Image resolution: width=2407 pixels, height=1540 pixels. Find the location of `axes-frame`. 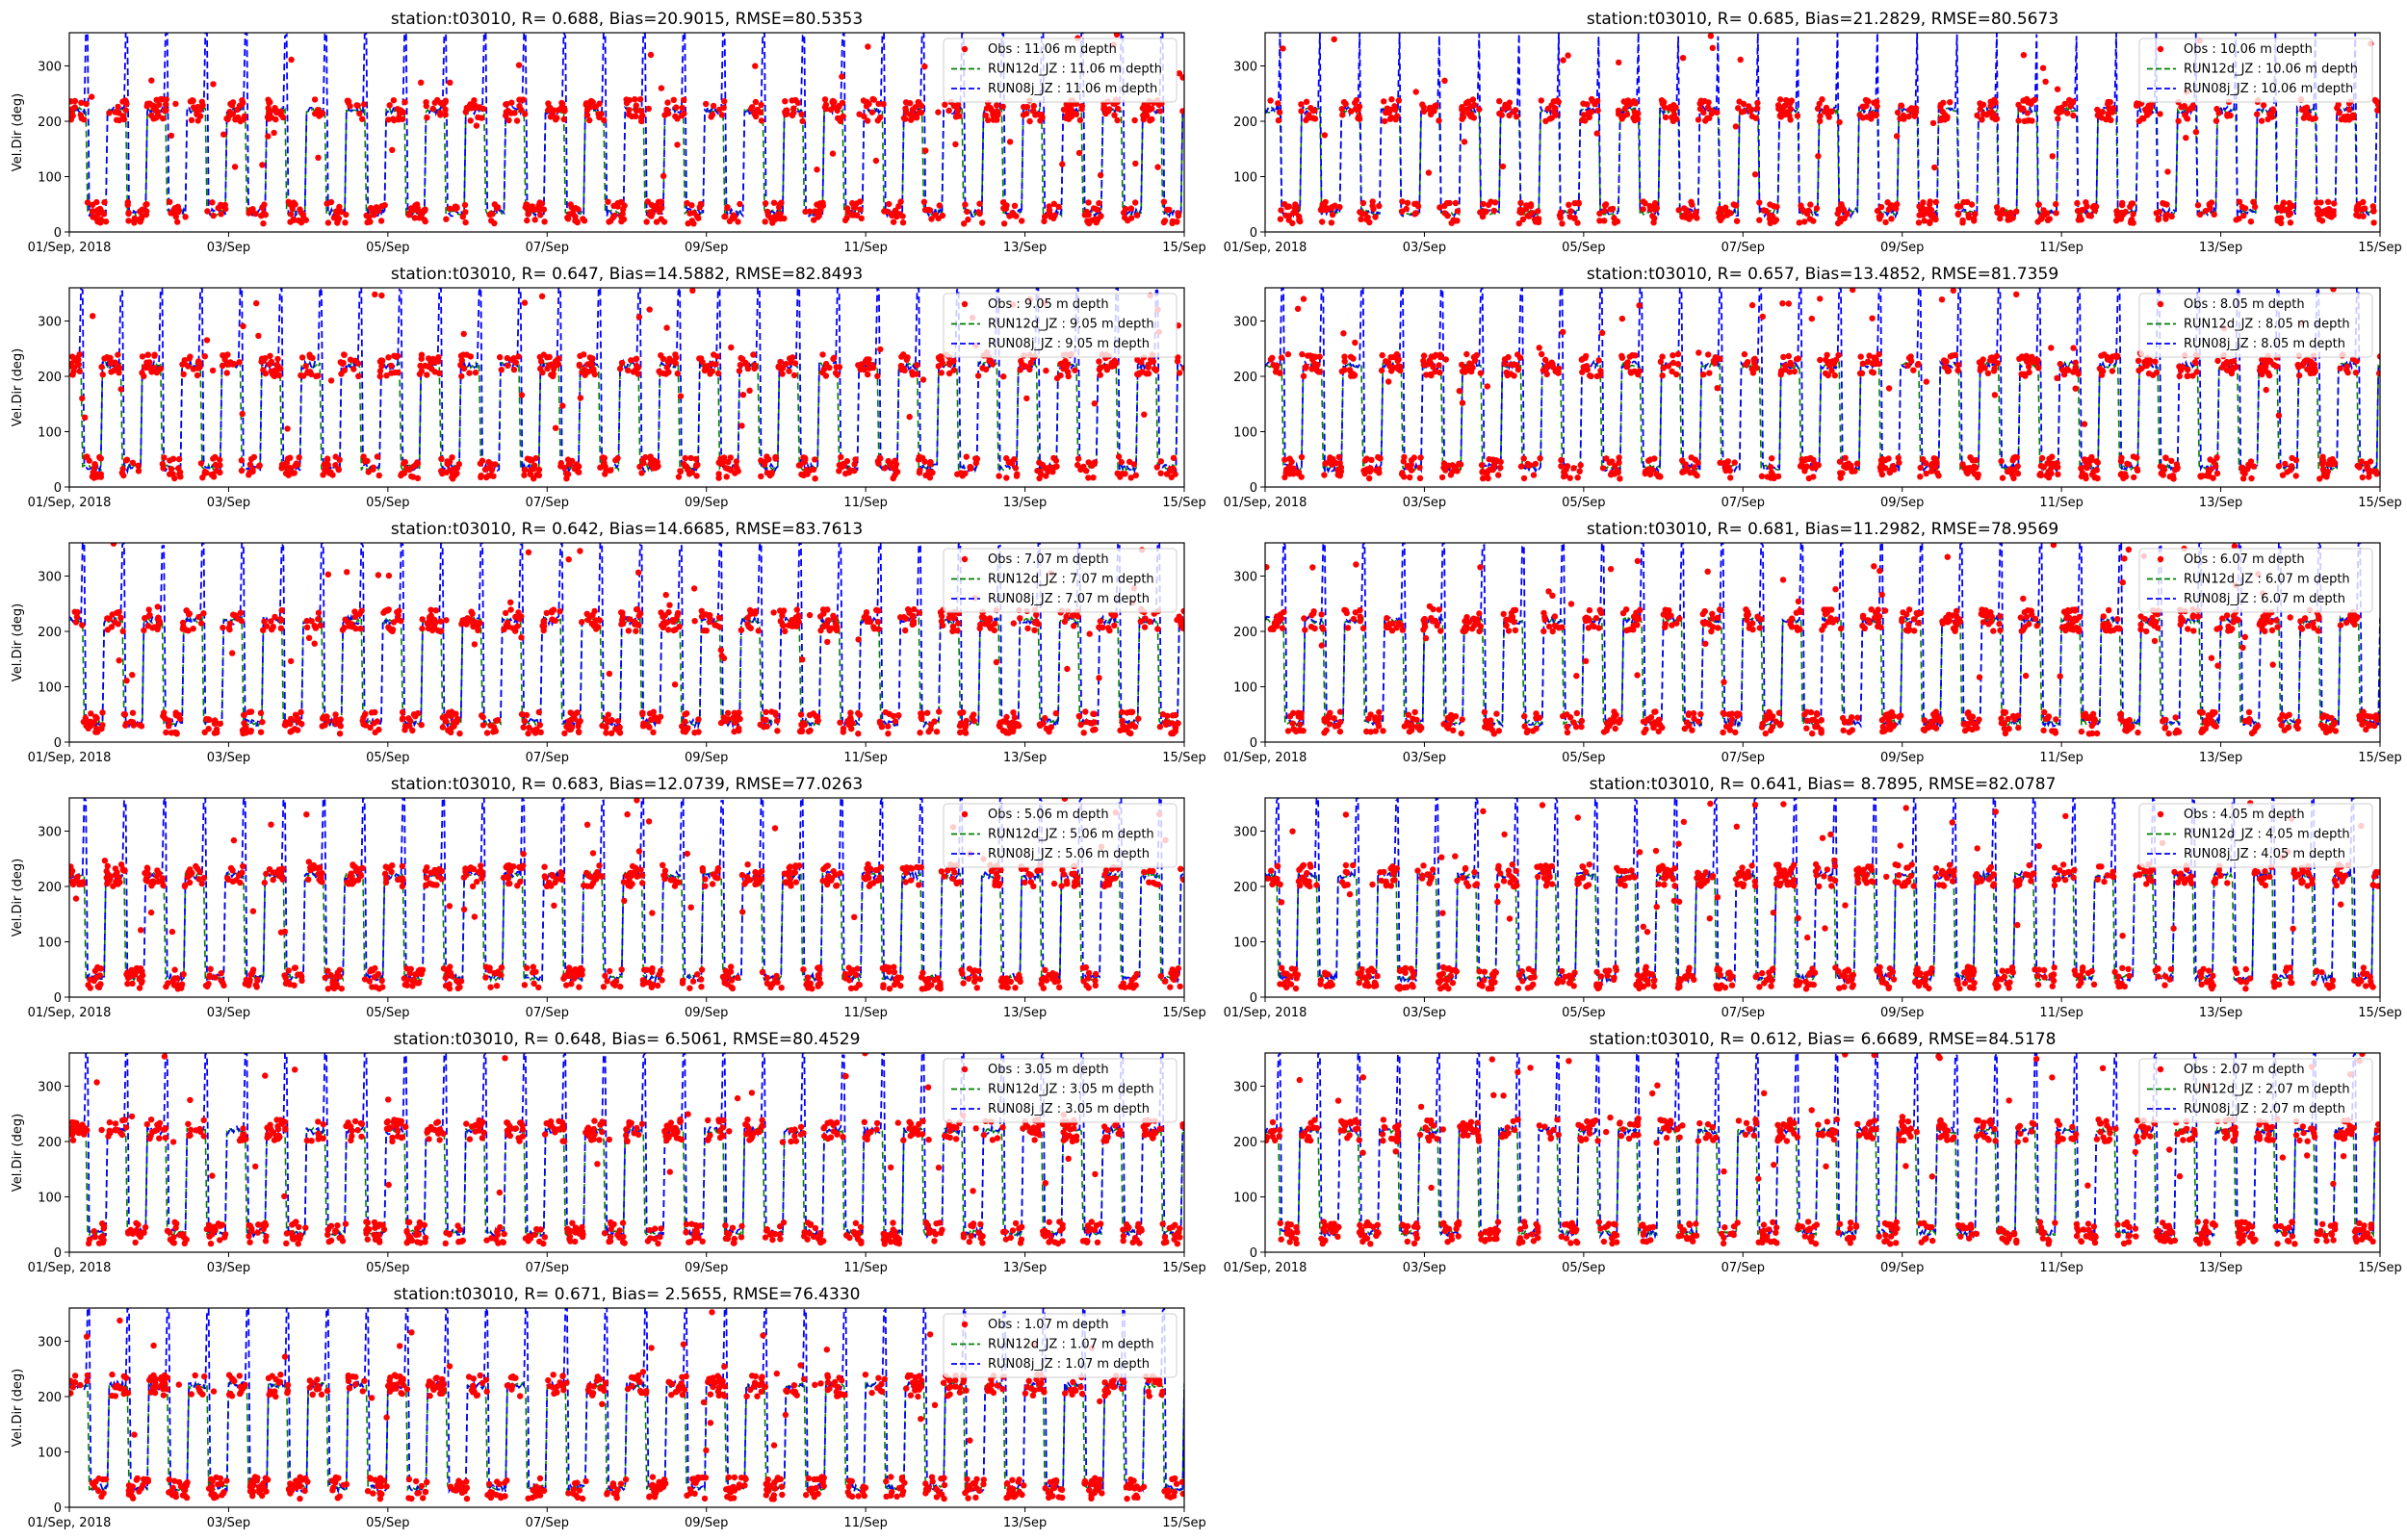

axes-frame is located at coordinates (626, 642).